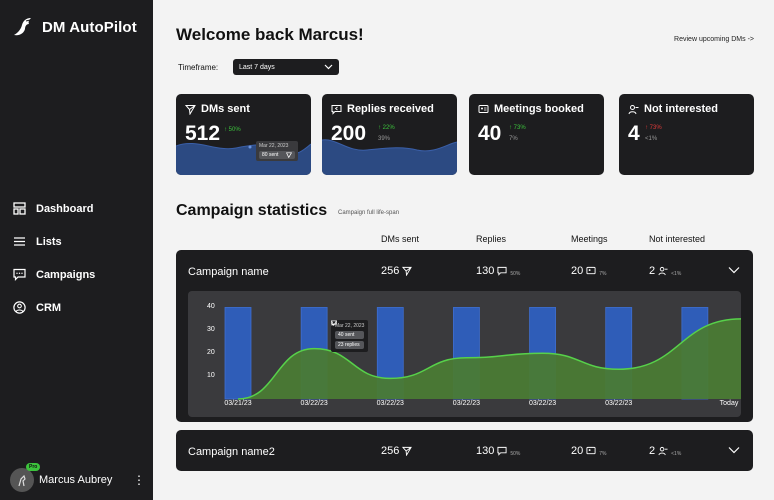  I want to click on bird-logo-icon, so click(22, 27).